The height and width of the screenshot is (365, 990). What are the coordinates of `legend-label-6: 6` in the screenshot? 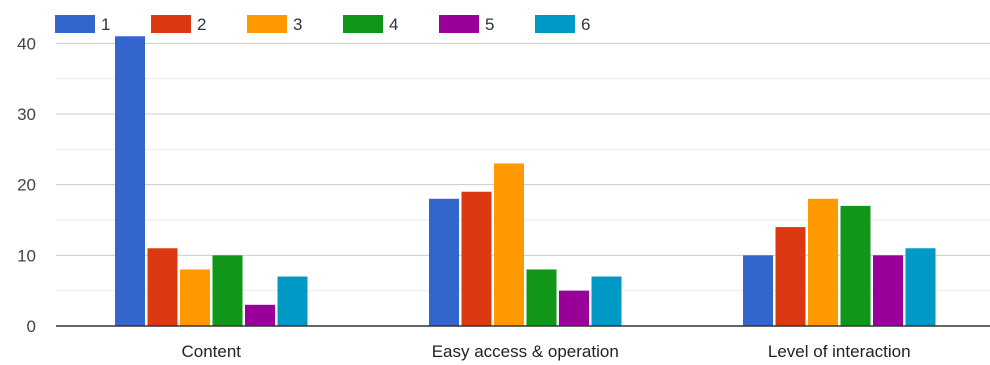 It's located at (585, 24).